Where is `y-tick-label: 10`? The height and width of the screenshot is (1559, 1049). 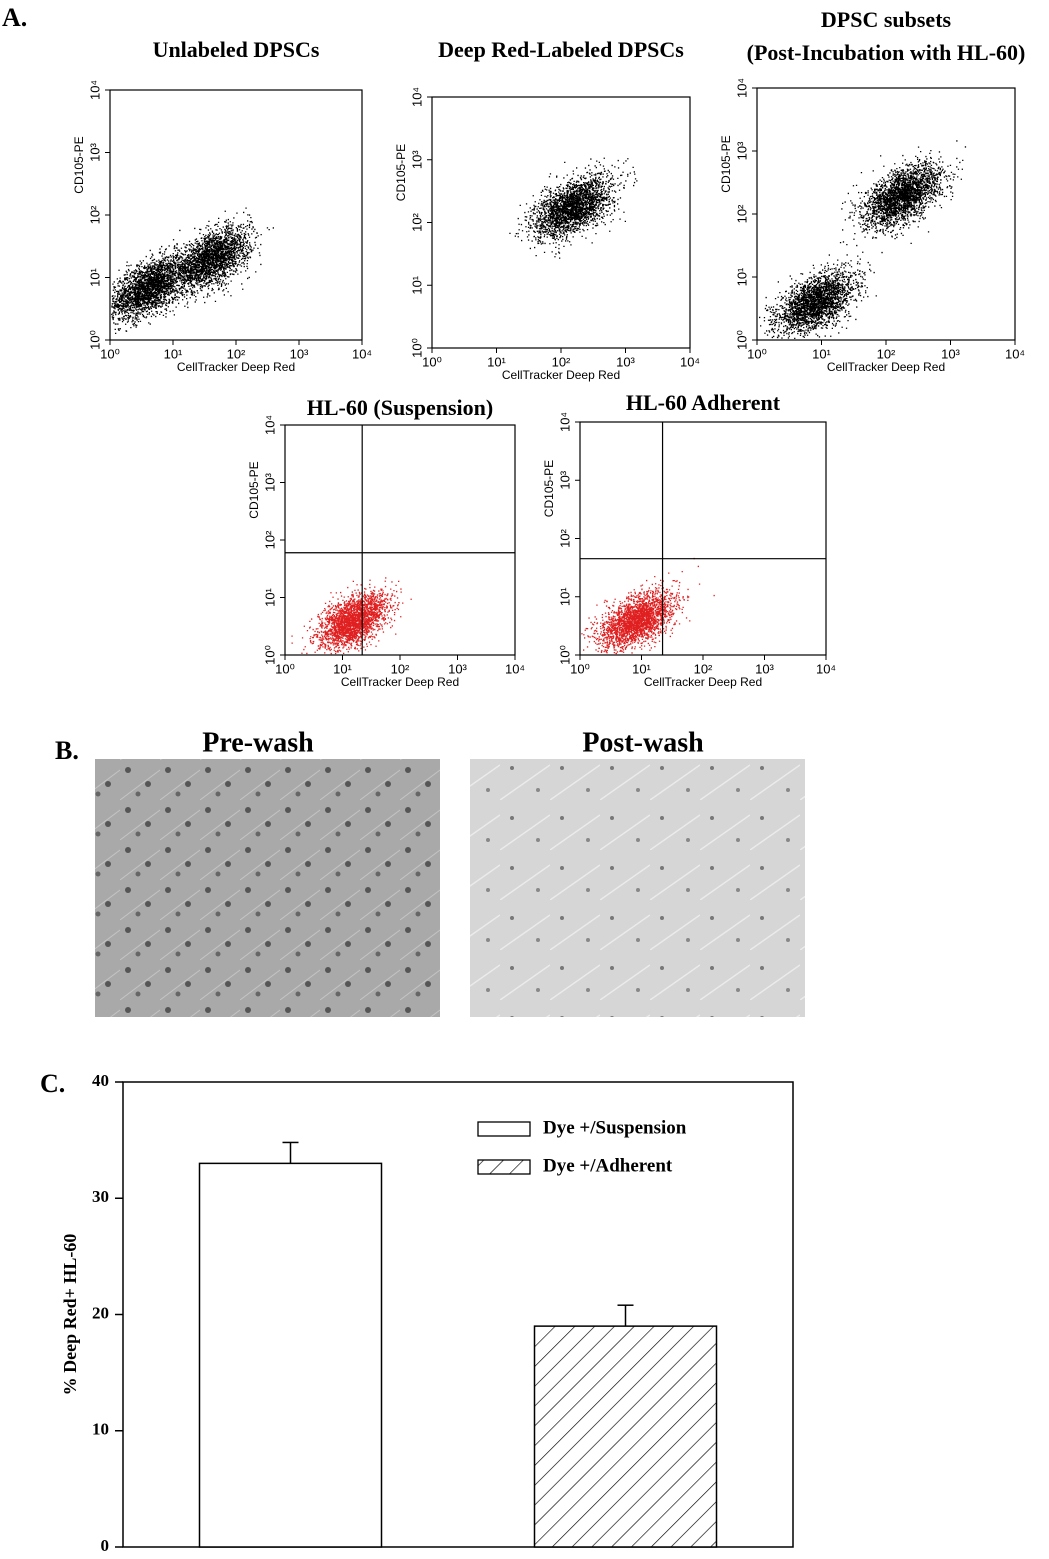
y-tick-label: 10 is located at coordinates (100, 1429).